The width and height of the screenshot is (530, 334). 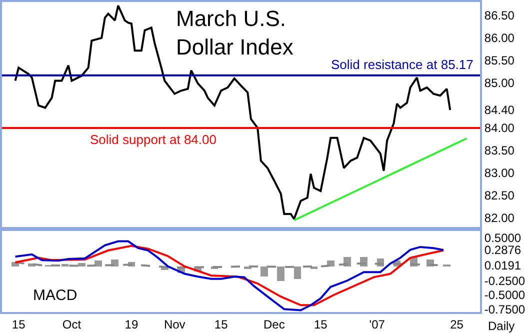 I want to click on y-tick-label: 0.0191, so click(x=503, y=265).